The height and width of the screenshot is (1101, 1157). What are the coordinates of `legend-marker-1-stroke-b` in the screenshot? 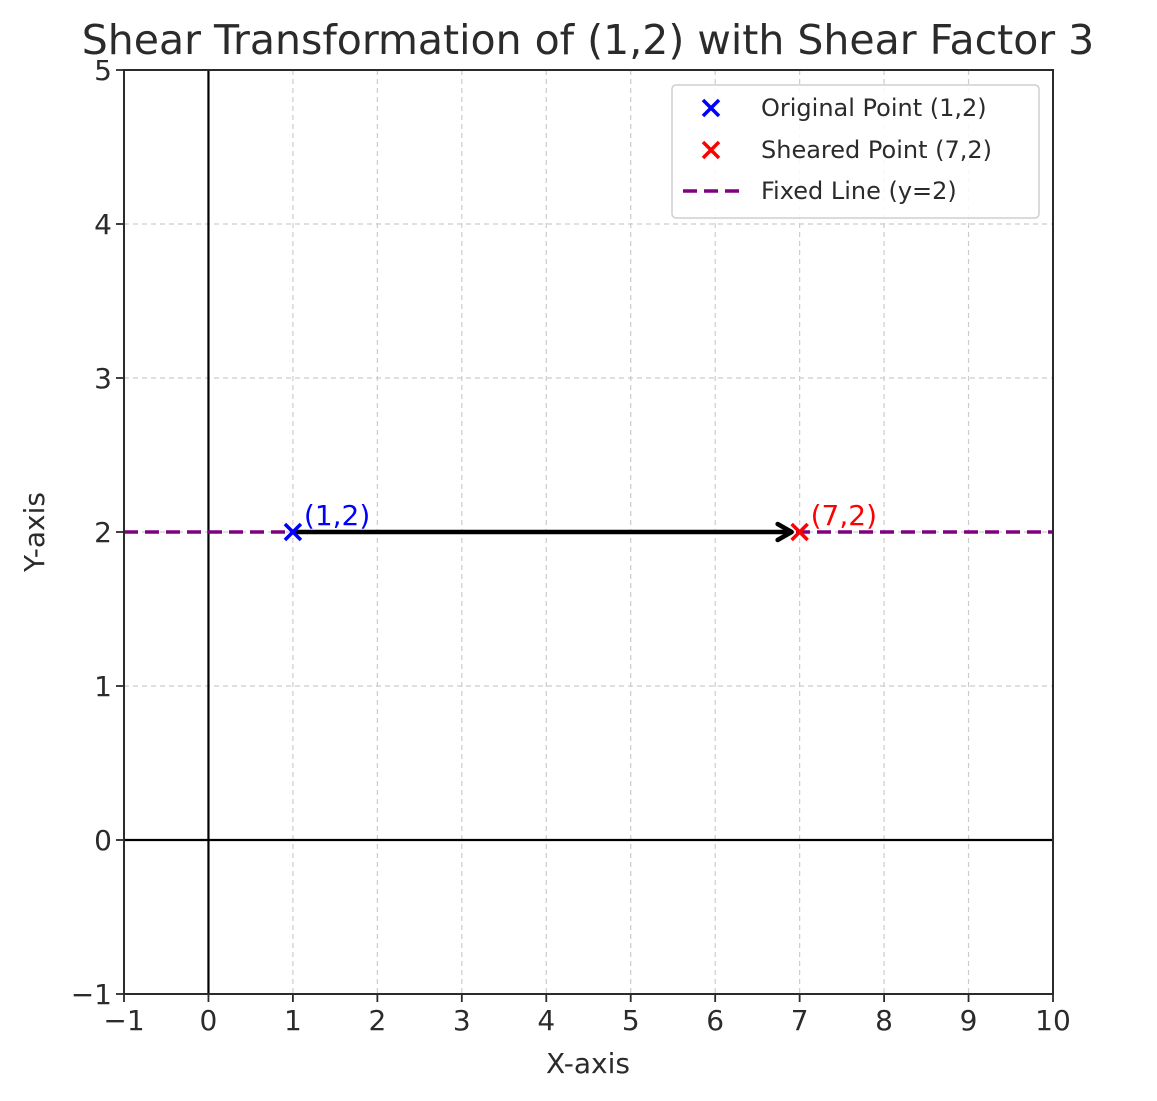 It's located at (711, 150).